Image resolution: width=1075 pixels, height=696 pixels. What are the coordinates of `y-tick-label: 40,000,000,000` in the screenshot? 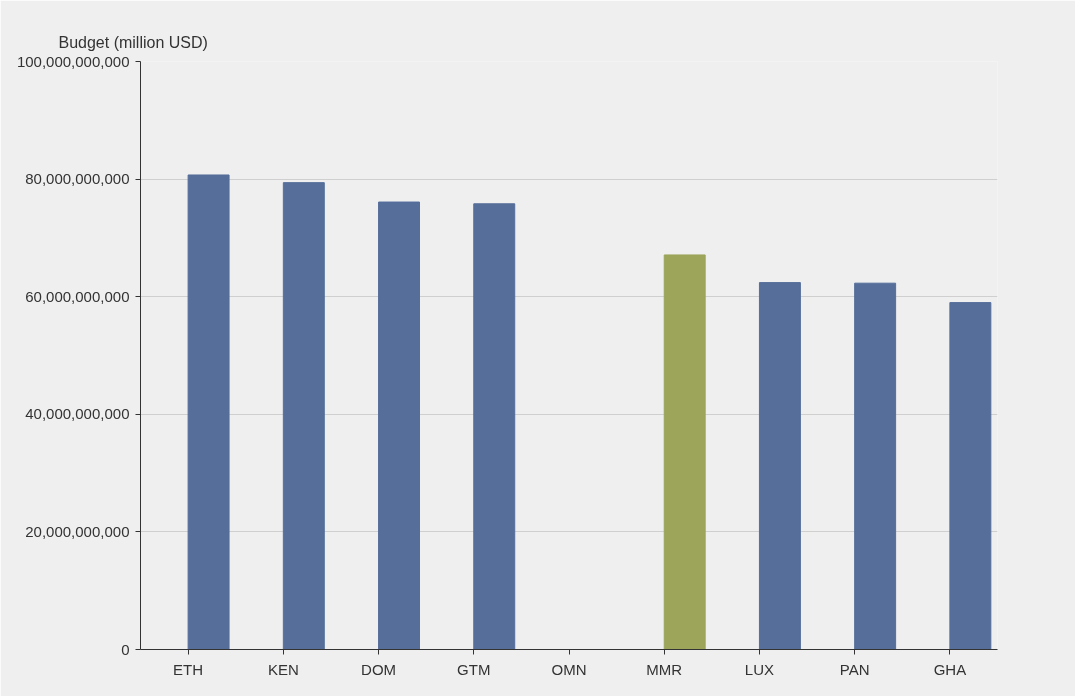 It's located at (77, 414).